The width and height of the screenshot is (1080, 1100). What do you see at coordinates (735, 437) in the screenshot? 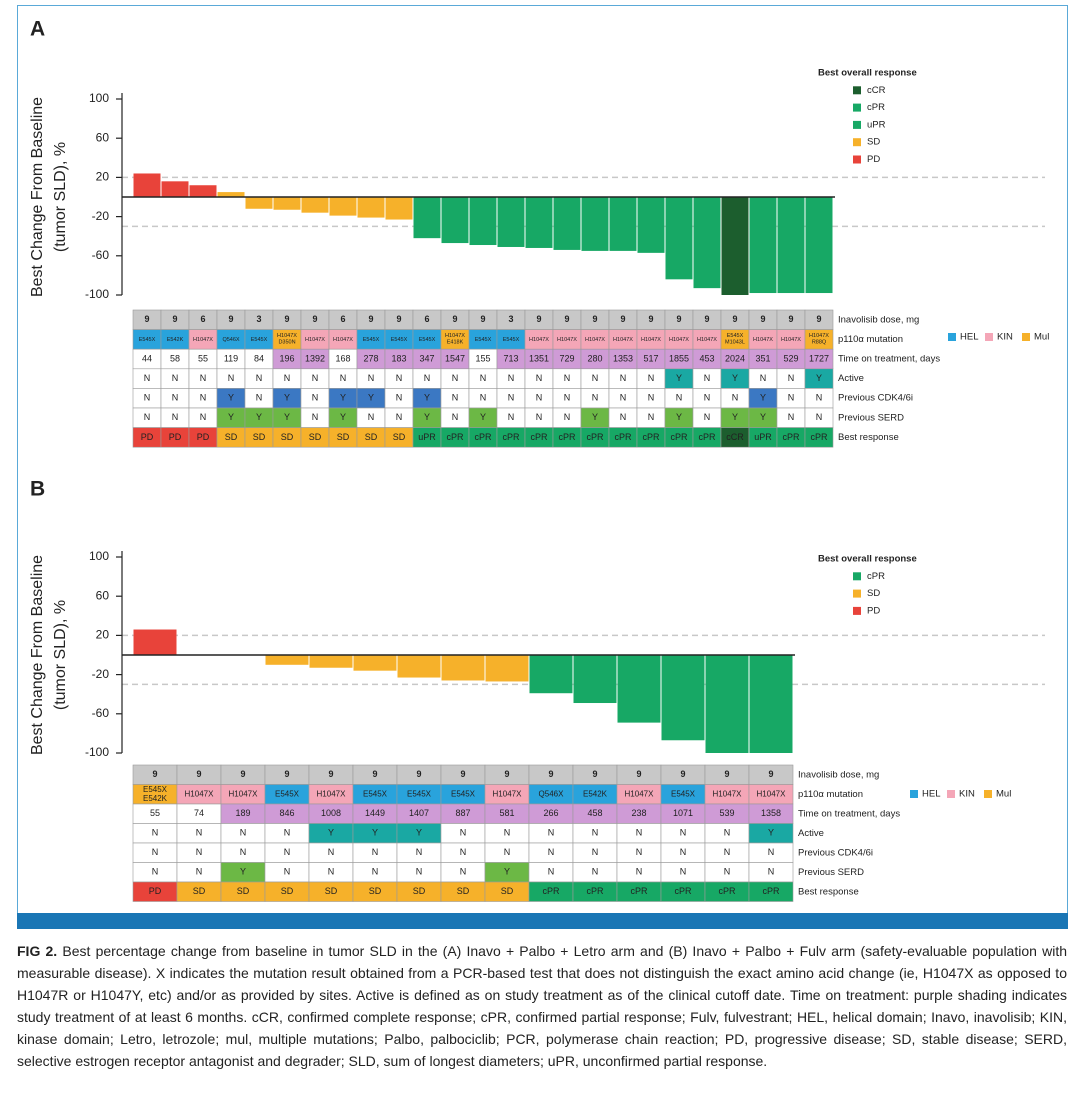
I see `cell-text: cCR` at bounding box center [735, 437].